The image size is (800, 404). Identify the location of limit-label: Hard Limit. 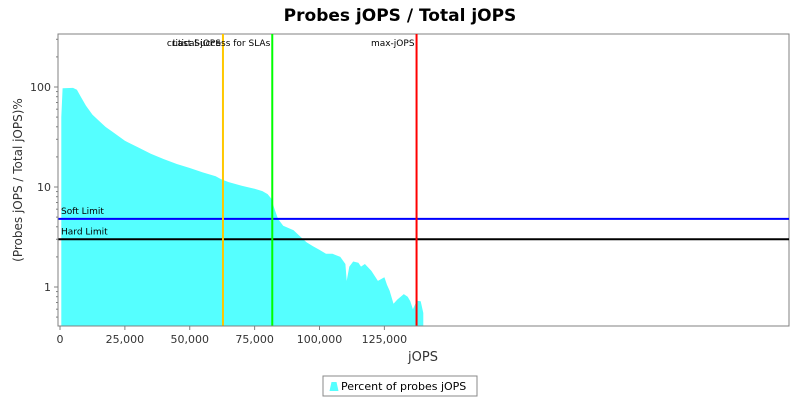
(84, 232).